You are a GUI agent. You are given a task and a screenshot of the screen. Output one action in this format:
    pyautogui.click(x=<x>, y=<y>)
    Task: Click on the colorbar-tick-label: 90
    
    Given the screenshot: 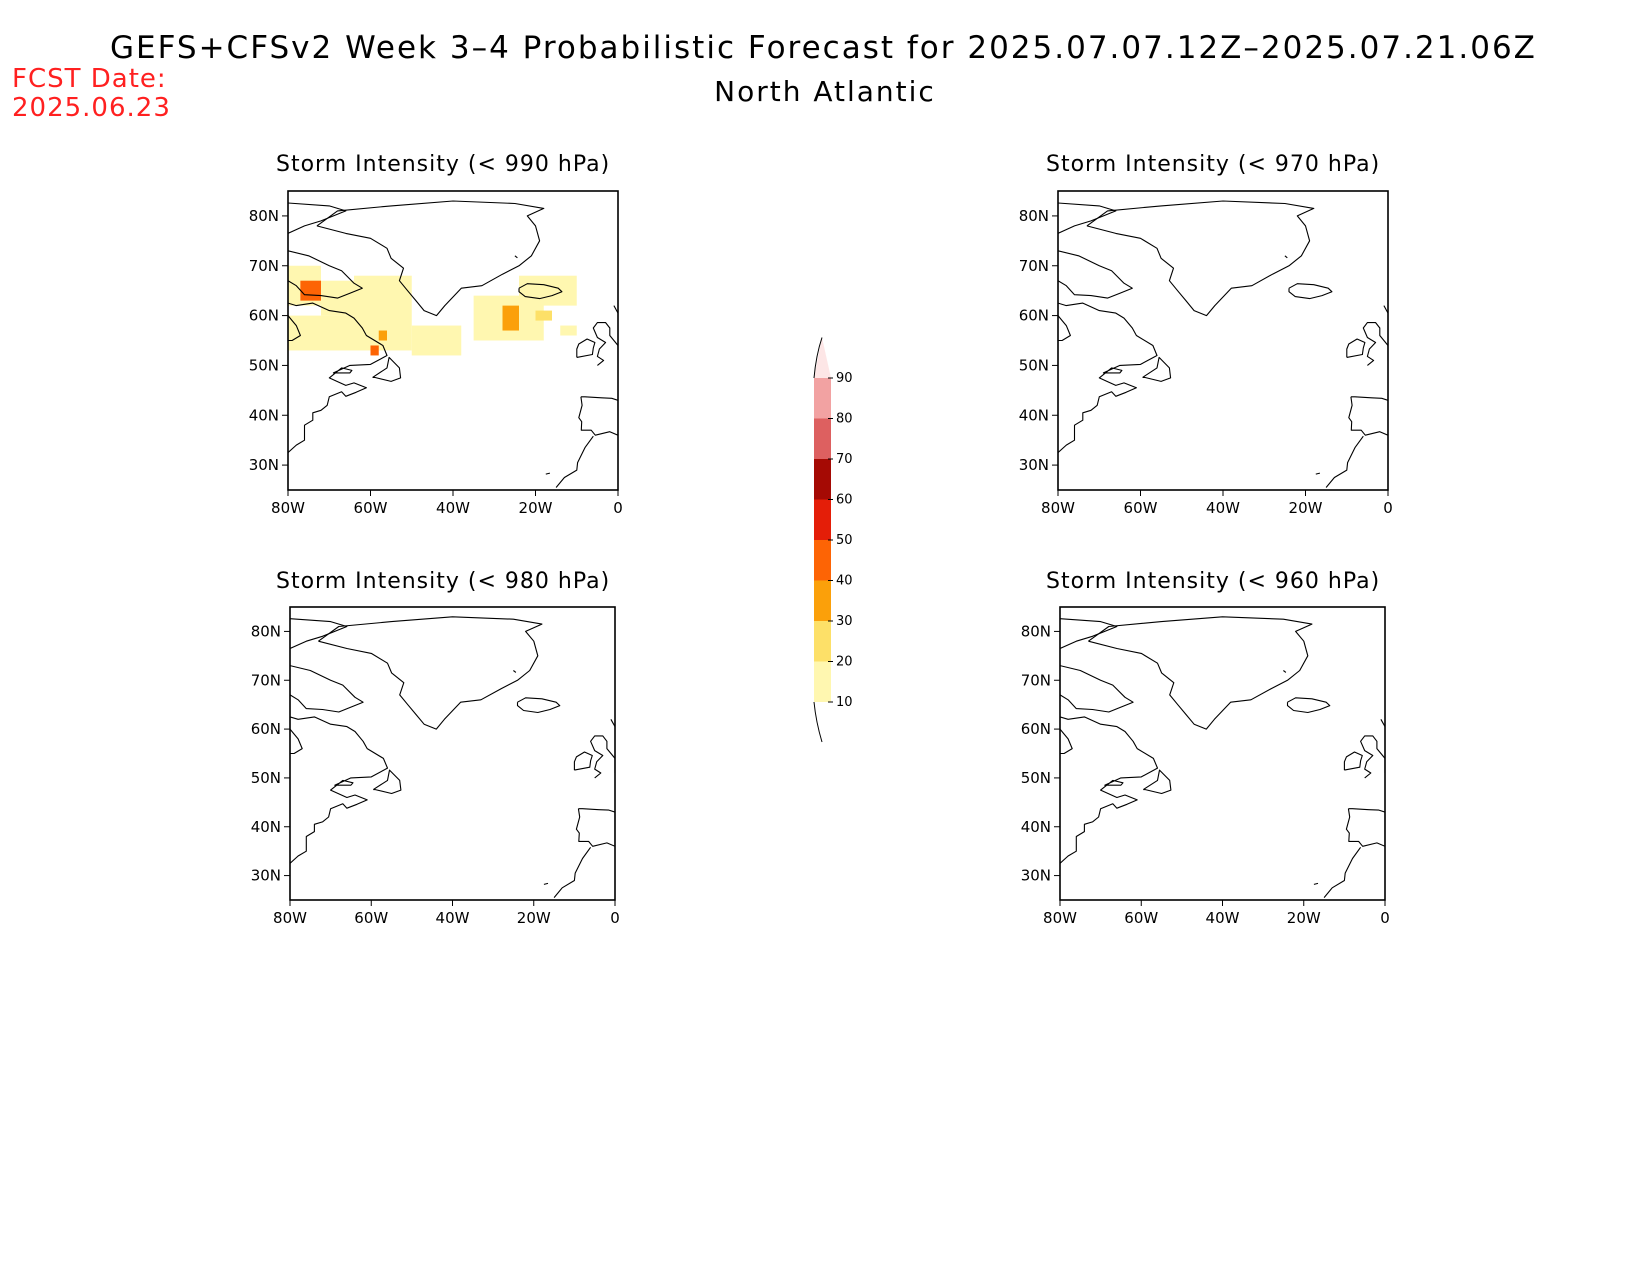 What is the action you would take?
    pyautogui.click(x=844, y=378)
    